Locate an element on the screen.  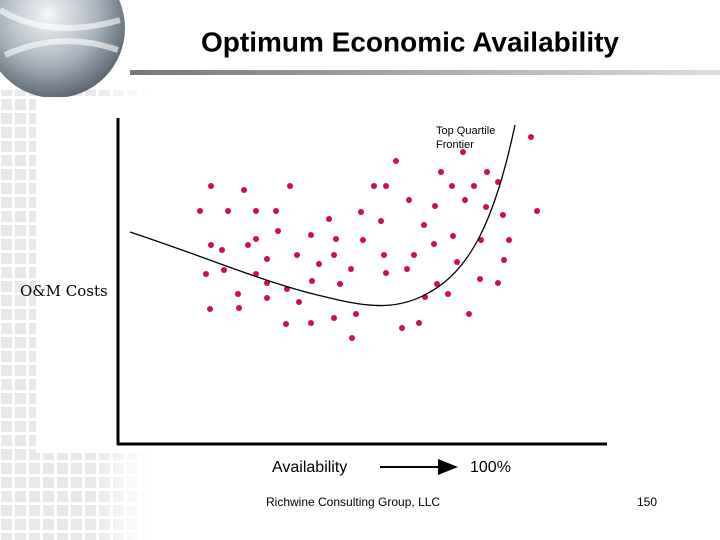
x-label: Availability is located at coordinates (309, 467).